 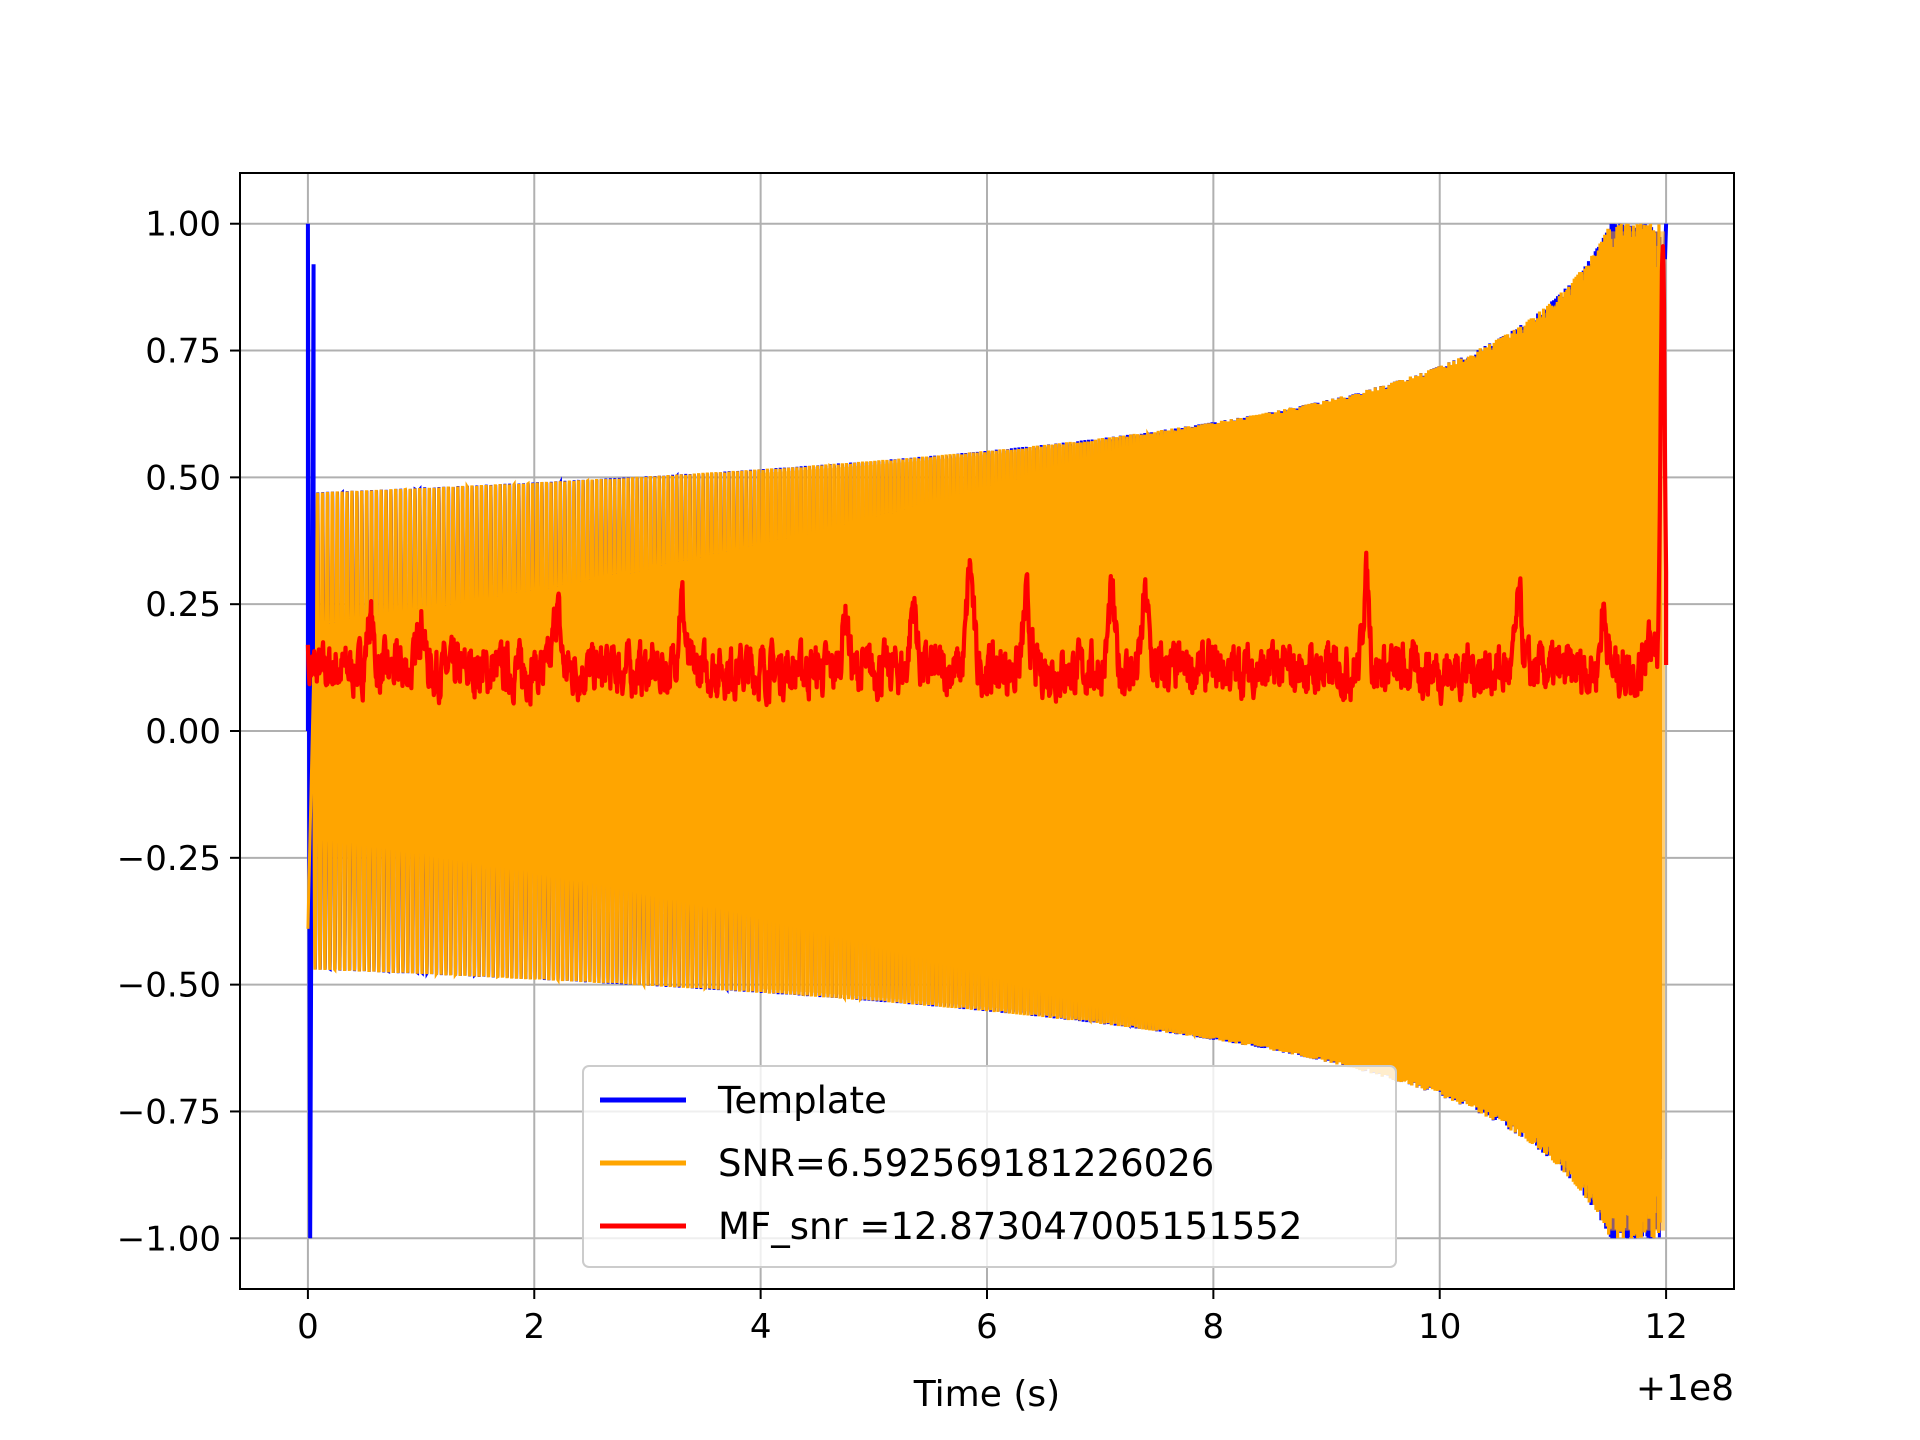 What do you see at coordinates (1439, 1327) in the screenshot?
I see `x-tick-label: 10` at bounding box center [1439, 1327].